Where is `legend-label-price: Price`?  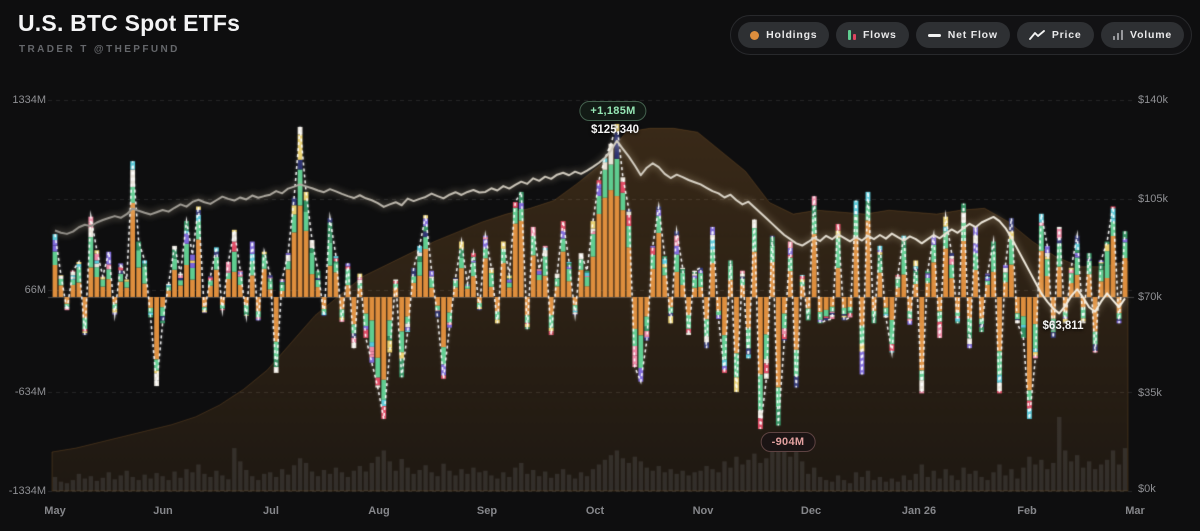 legend-label-price: Price is located at coordinates (1066, 35).